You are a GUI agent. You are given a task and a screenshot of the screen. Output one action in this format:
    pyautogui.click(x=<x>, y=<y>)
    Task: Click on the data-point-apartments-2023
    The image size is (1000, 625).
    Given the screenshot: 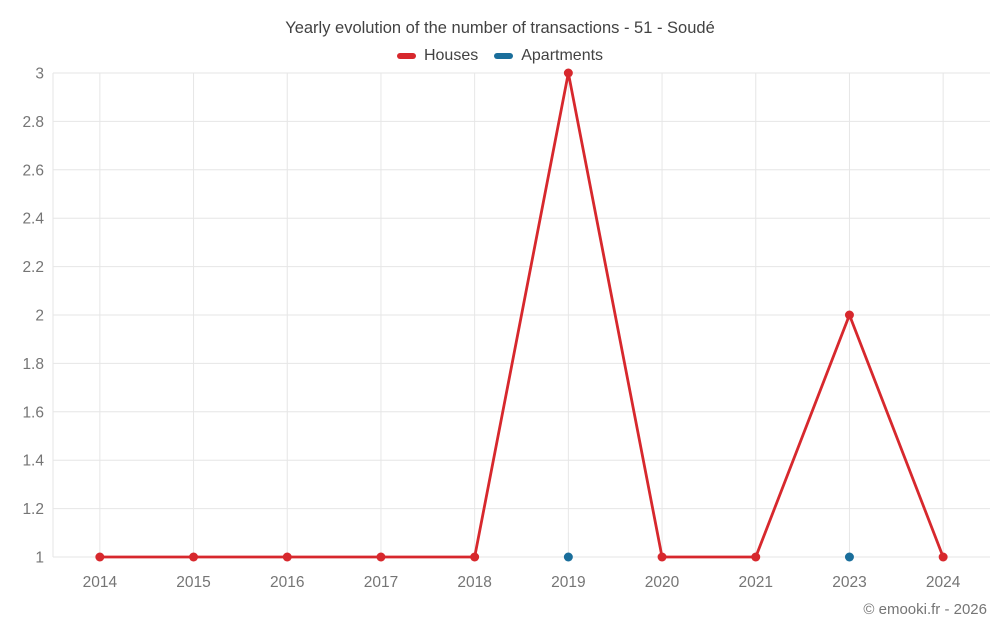 What is the action you would take?
    pyautogui.click(x=849, y=557)
    